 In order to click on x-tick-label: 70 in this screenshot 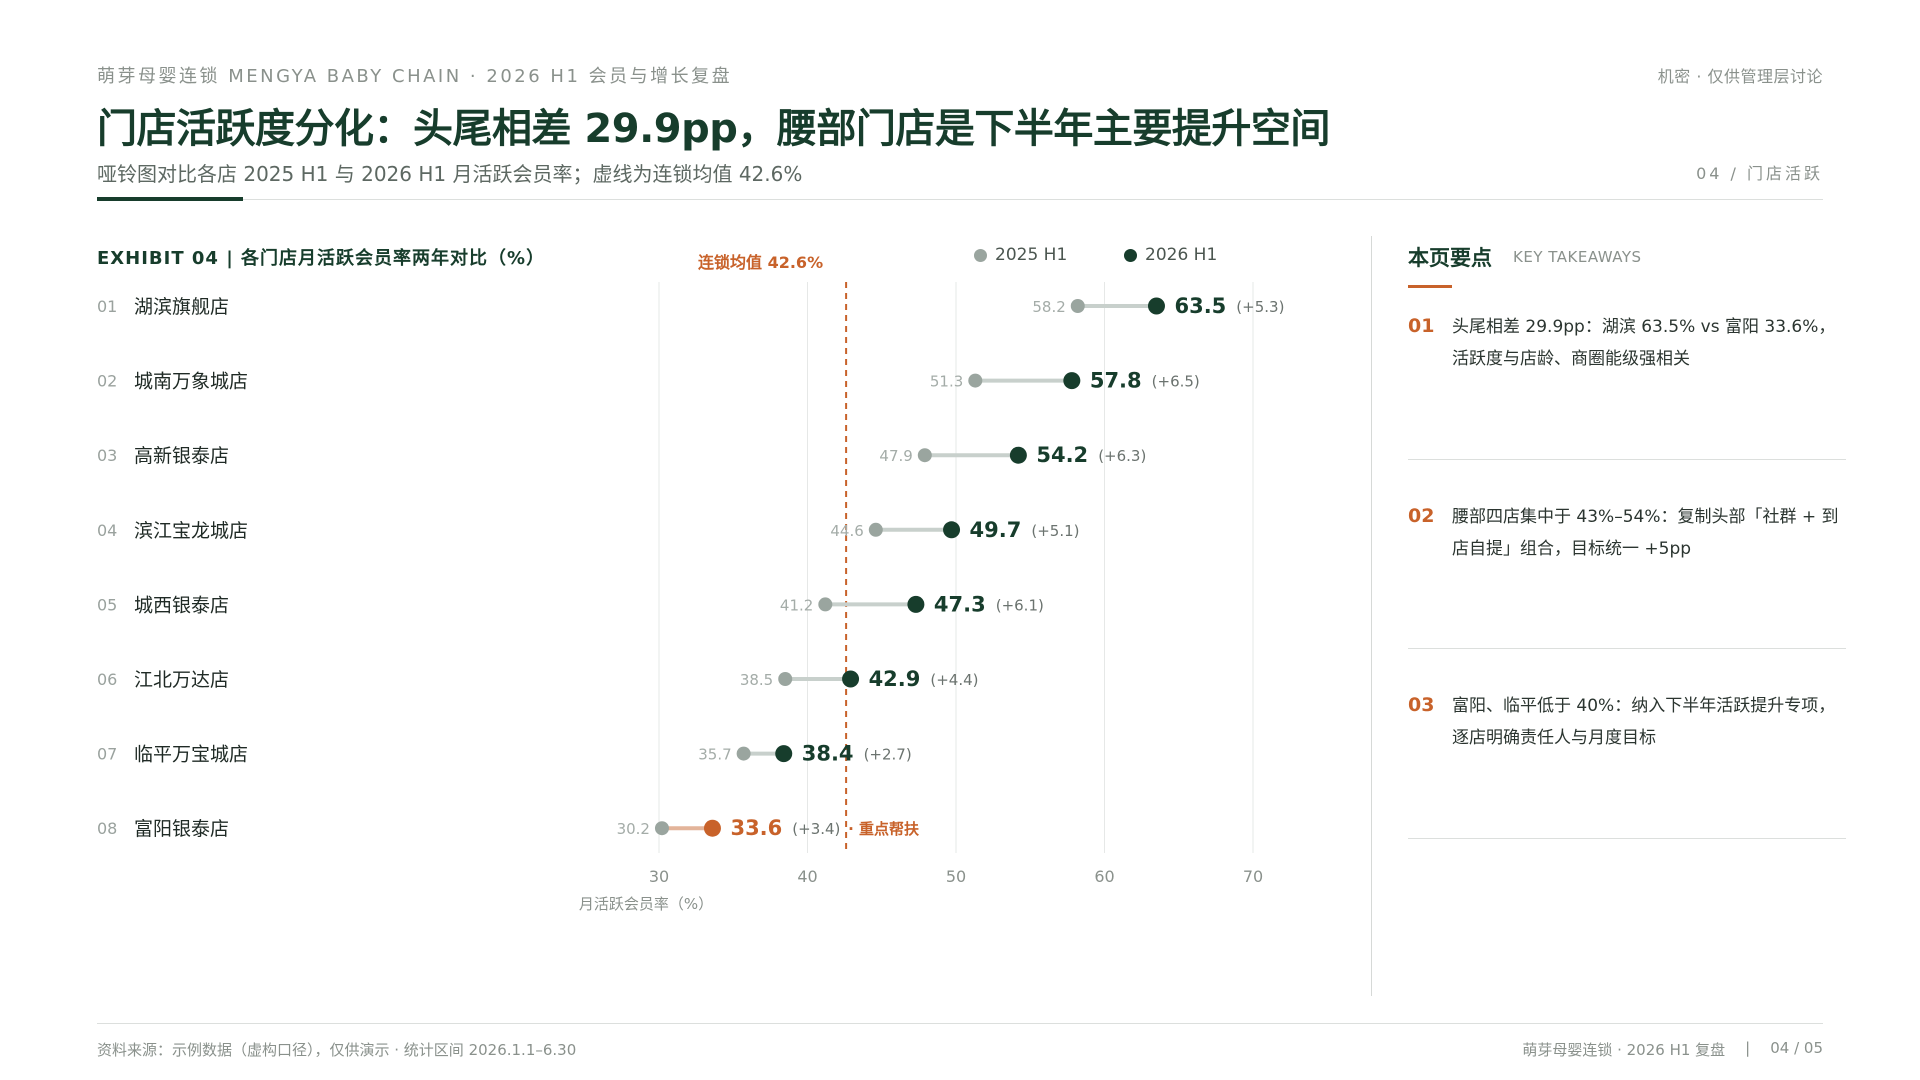, I will do `click(1253, 876)`.